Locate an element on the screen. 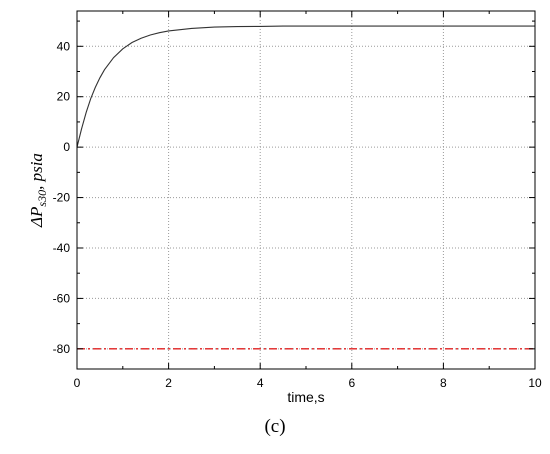  x-tick-label: 10 is located at coordinates (535, 383).